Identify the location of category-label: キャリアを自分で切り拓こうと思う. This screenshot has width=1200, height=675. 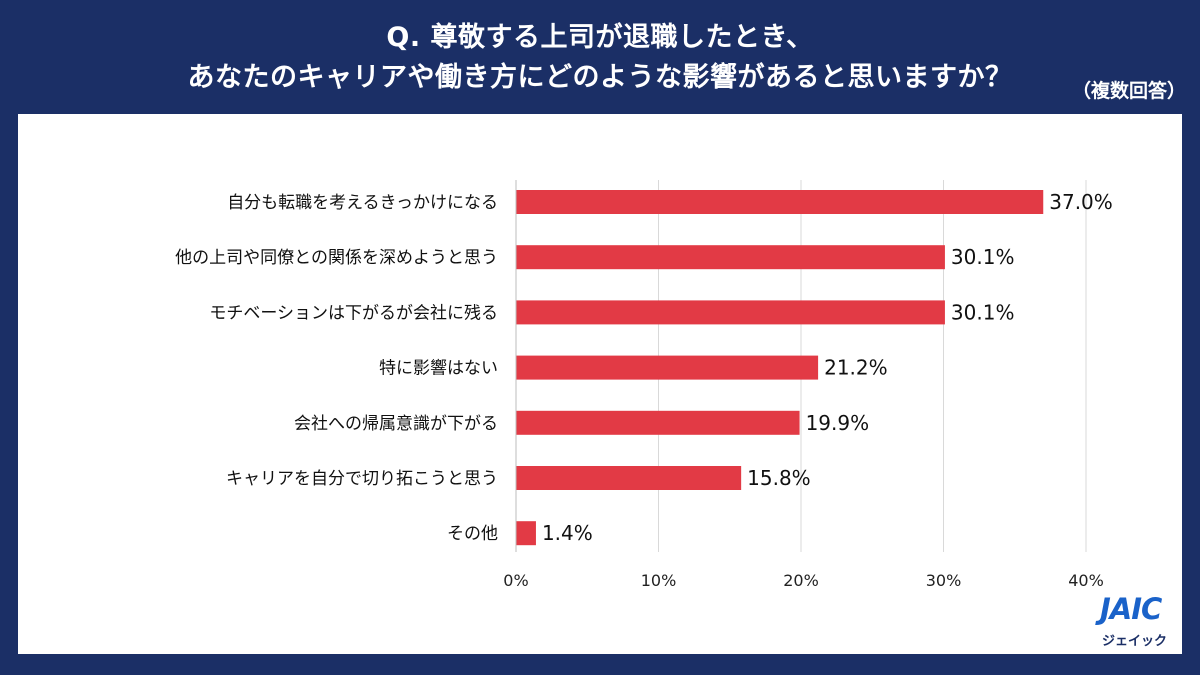
(362, 479).